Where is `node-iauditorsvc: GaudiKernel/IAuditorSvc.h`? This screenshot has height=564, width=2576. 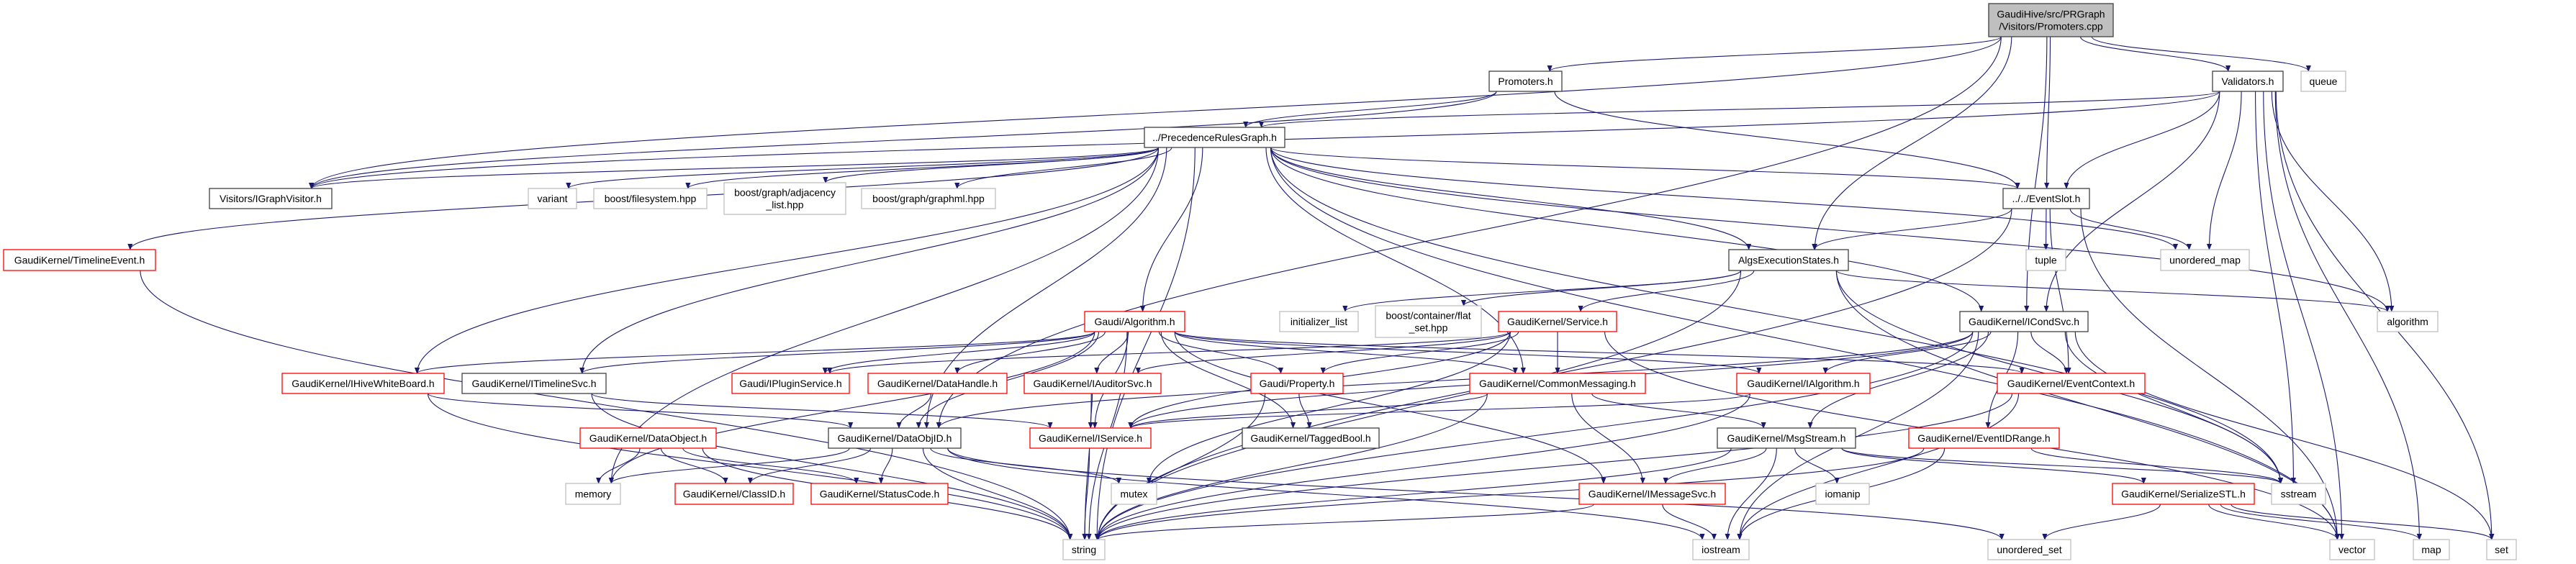 node-iauditorsvc: GaudiKernel/IAuditorSvc.h is located at coordinates (1092, 383).